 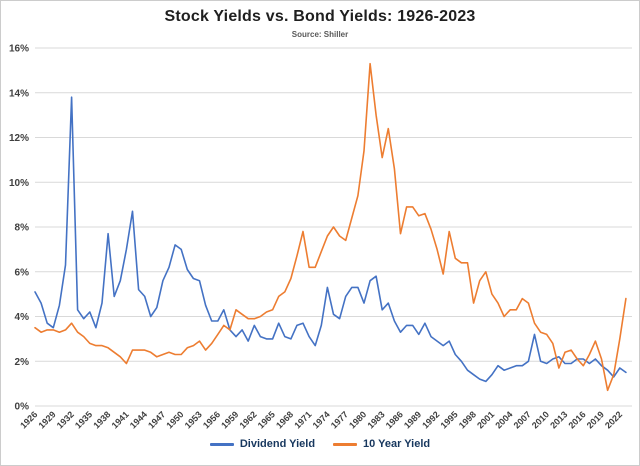 I want to click on x-tick-label: 2022, so click(x=613, y=419).